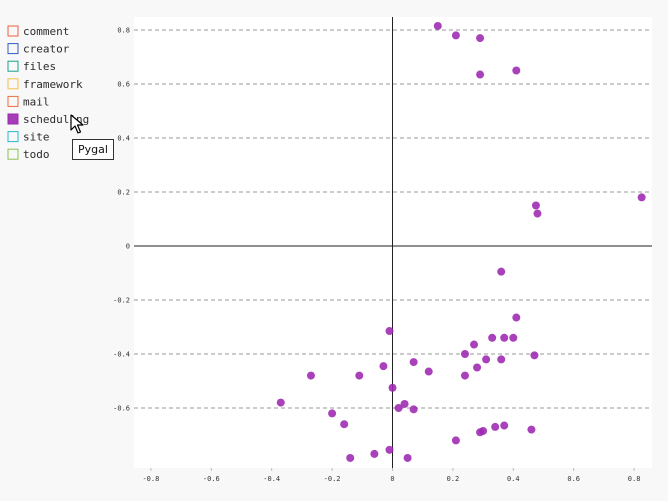 The height and width of the screenshot is (501, 668). What do you see at coordinates (121, 220) in the screenshot?
I see `y-tick-labels: -0.6 -0.4 -0.2 0 0.2 0.4 0.6 0.8` at bounding box center [121, 220].